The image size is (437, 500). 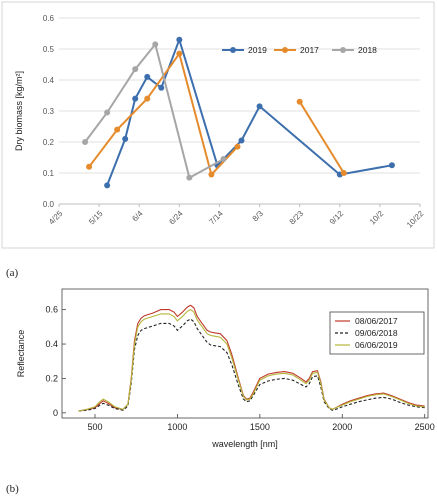 I want to click on legend-label-2017: 2017, so click(x=309, y=50).